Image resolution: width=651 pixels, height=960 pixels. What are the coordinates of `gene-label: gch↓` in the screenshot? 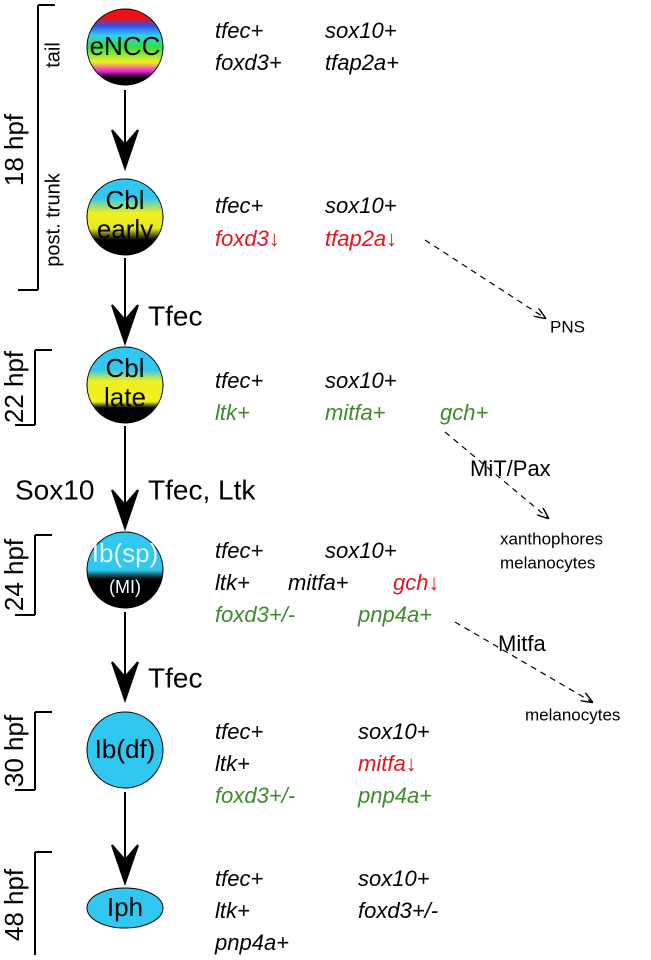 It's located at (416, 582).